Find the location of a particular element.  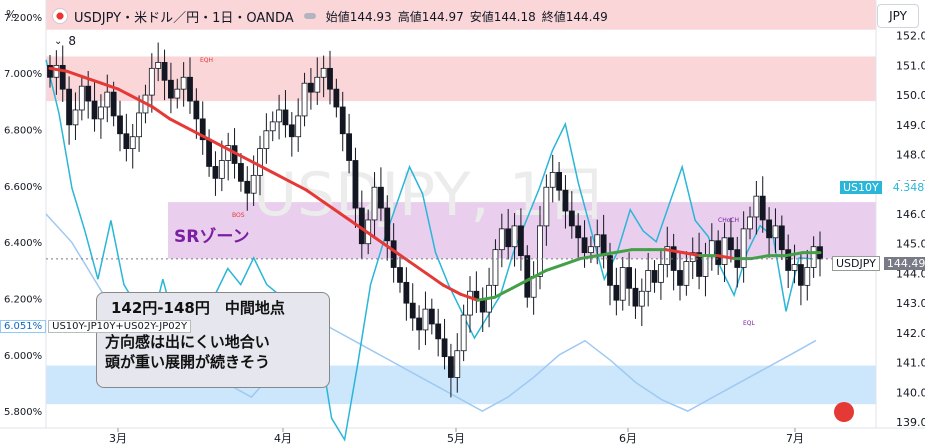

right-tick-151: 151.00 is located at coordinates (910, 65).